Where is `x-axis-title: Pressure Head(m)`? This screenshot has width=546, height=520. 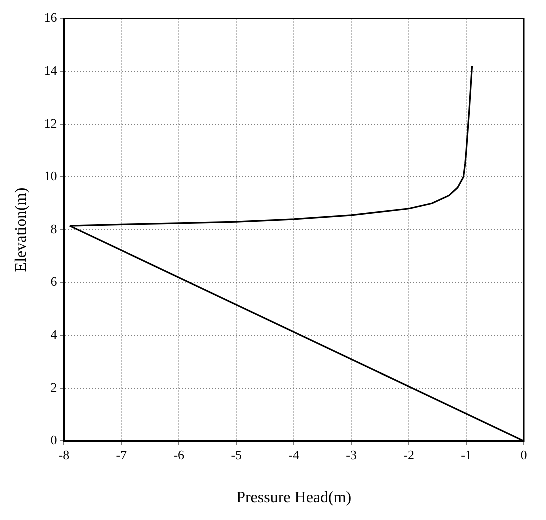
x-axis-title: Pressure Head(m) is located at coordinates (294, 498).